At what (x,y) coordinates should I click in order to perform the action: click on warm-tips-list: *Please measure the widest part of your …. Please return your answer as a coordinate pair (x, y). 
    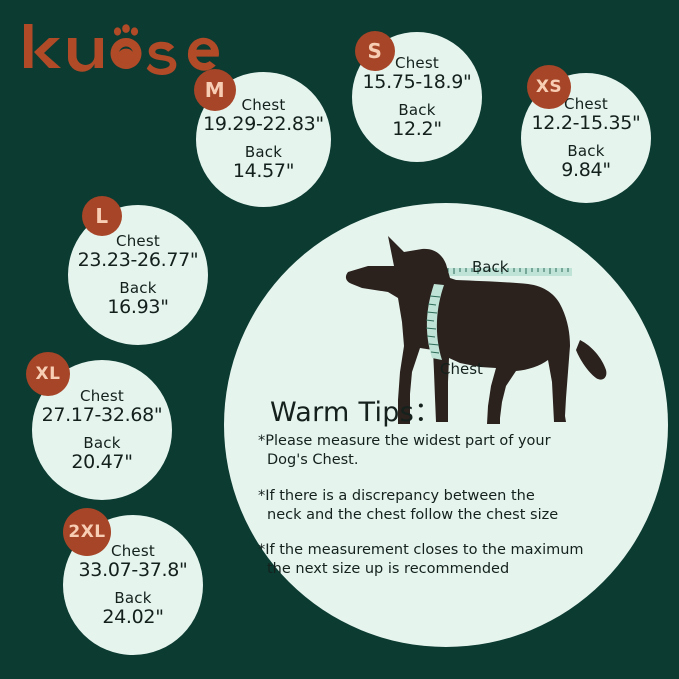
    Looking at the image, I should click on (433, 506).